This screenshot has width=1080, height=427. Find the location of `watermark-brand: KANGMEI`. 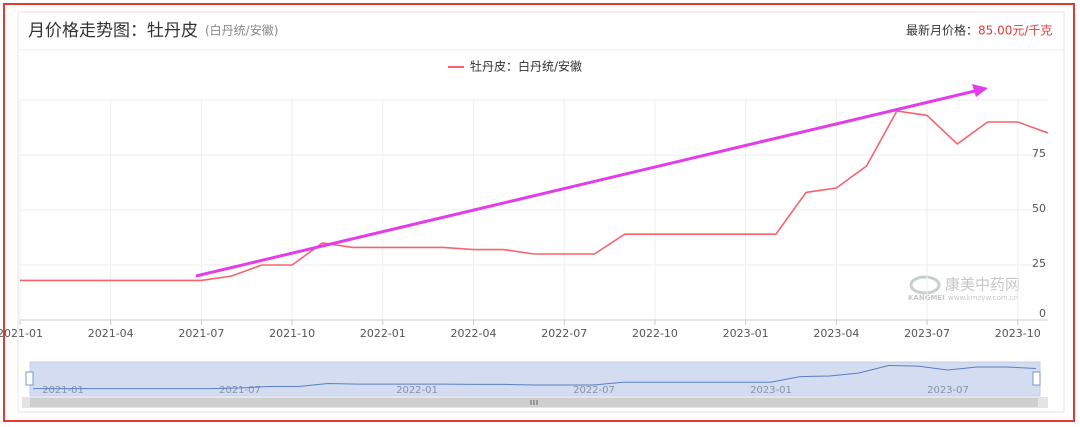

watermark-brand: KANGMEI is located at coordinates (926, 298).